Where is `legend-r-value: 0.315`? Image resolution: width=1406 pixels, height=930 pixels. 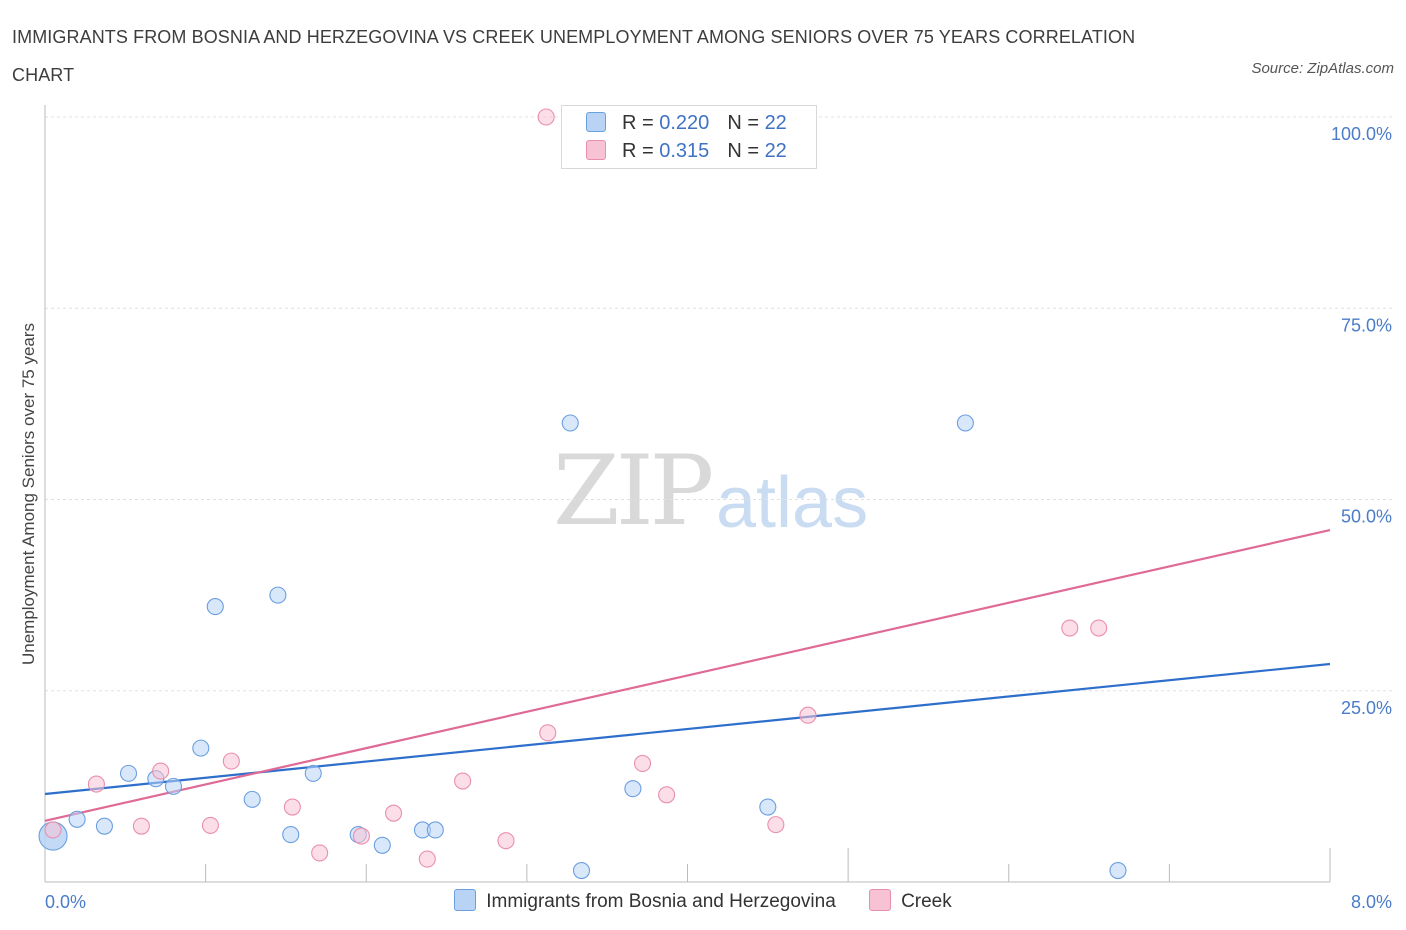
legend-r-value: 0.315 is located at coordinates (684, 151).